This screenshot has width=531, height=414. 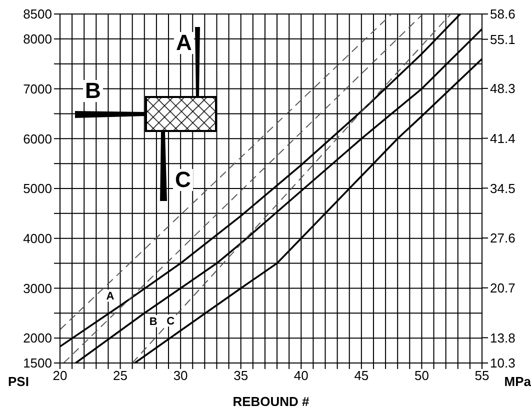 I want to click on y-axis-title: PSI, so click(x=18, y=381).